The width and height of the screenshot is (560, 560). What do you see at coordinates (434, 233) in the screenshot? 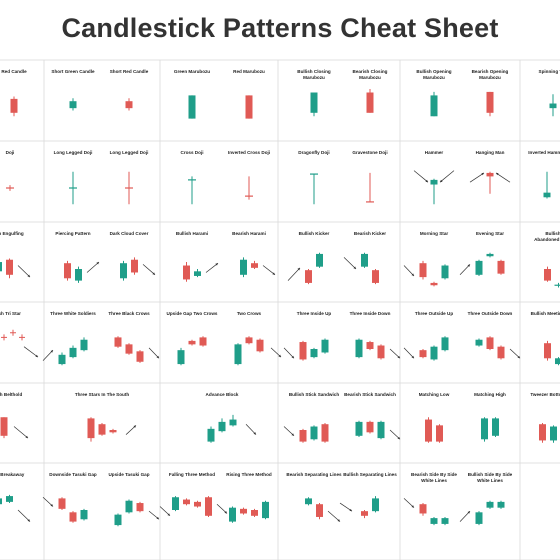
I see `pattern-label: Morning Star` at bounding box center [434, 233].